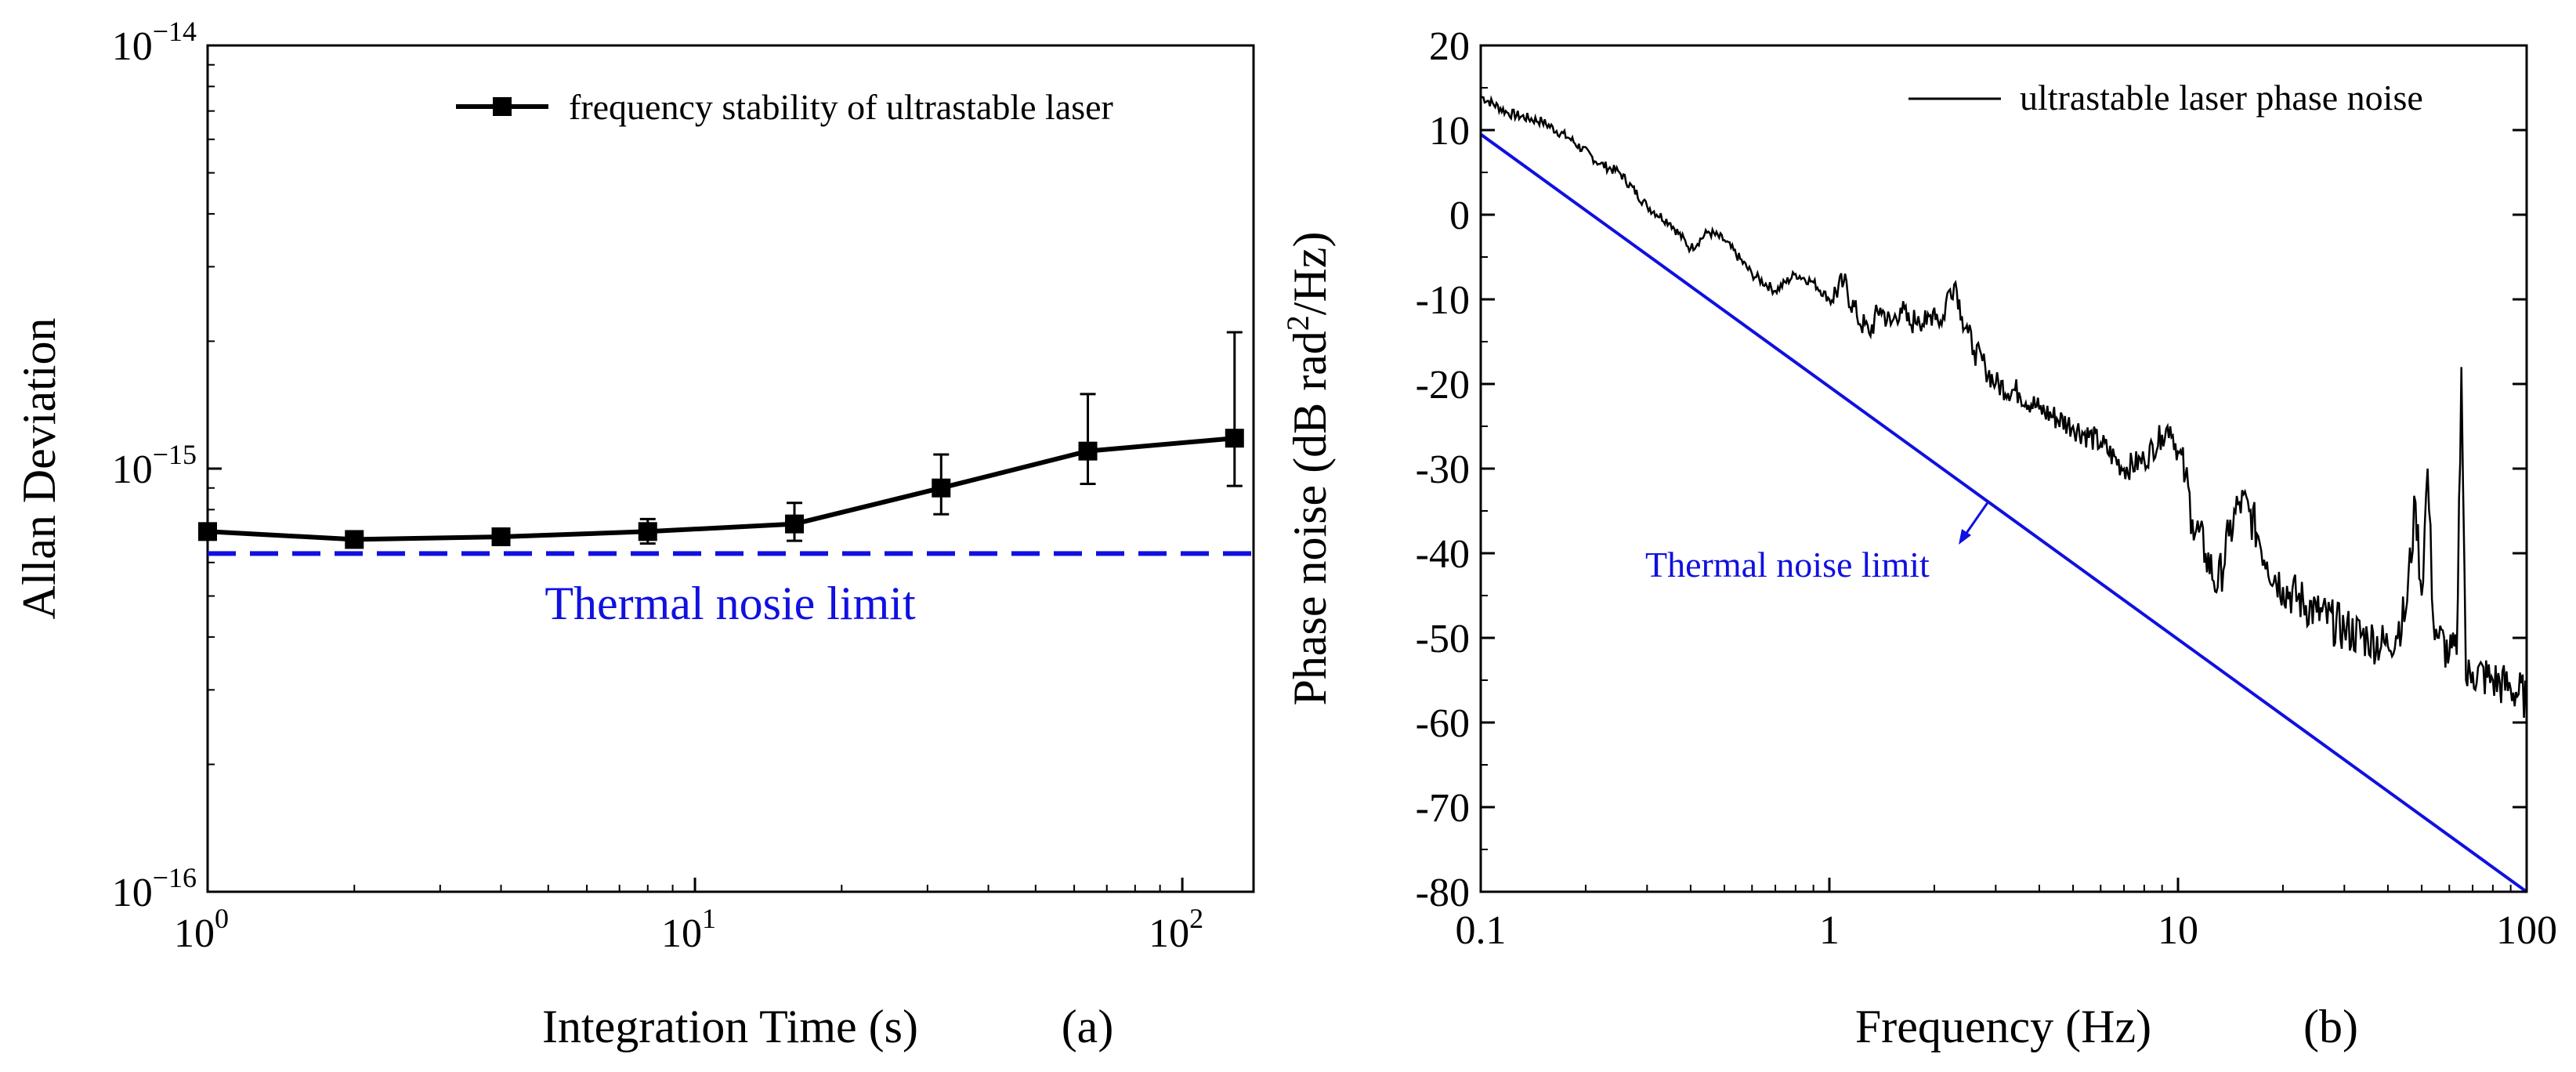 This screenshot has width=2576, height=1072. Describe the element at coordinates (502, 106) in the screenshot. I see `panel-a-legend-marker` at that location.